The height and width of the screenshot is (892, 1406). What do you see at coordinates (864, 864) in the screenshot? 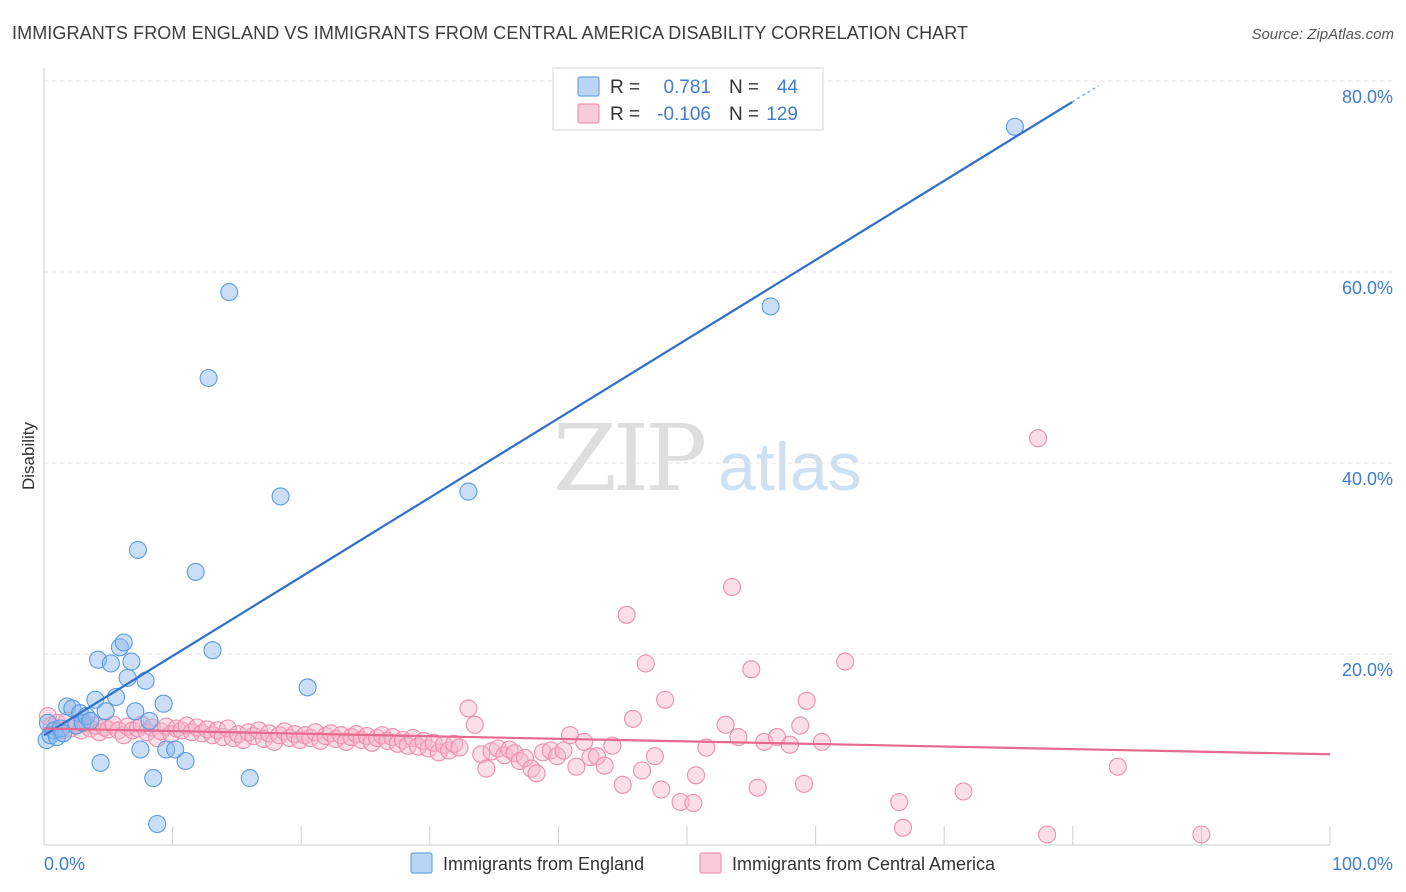
I see `bottom-legend-label-central-america: Immigrants from Central America` at bounding box center [864, 864].